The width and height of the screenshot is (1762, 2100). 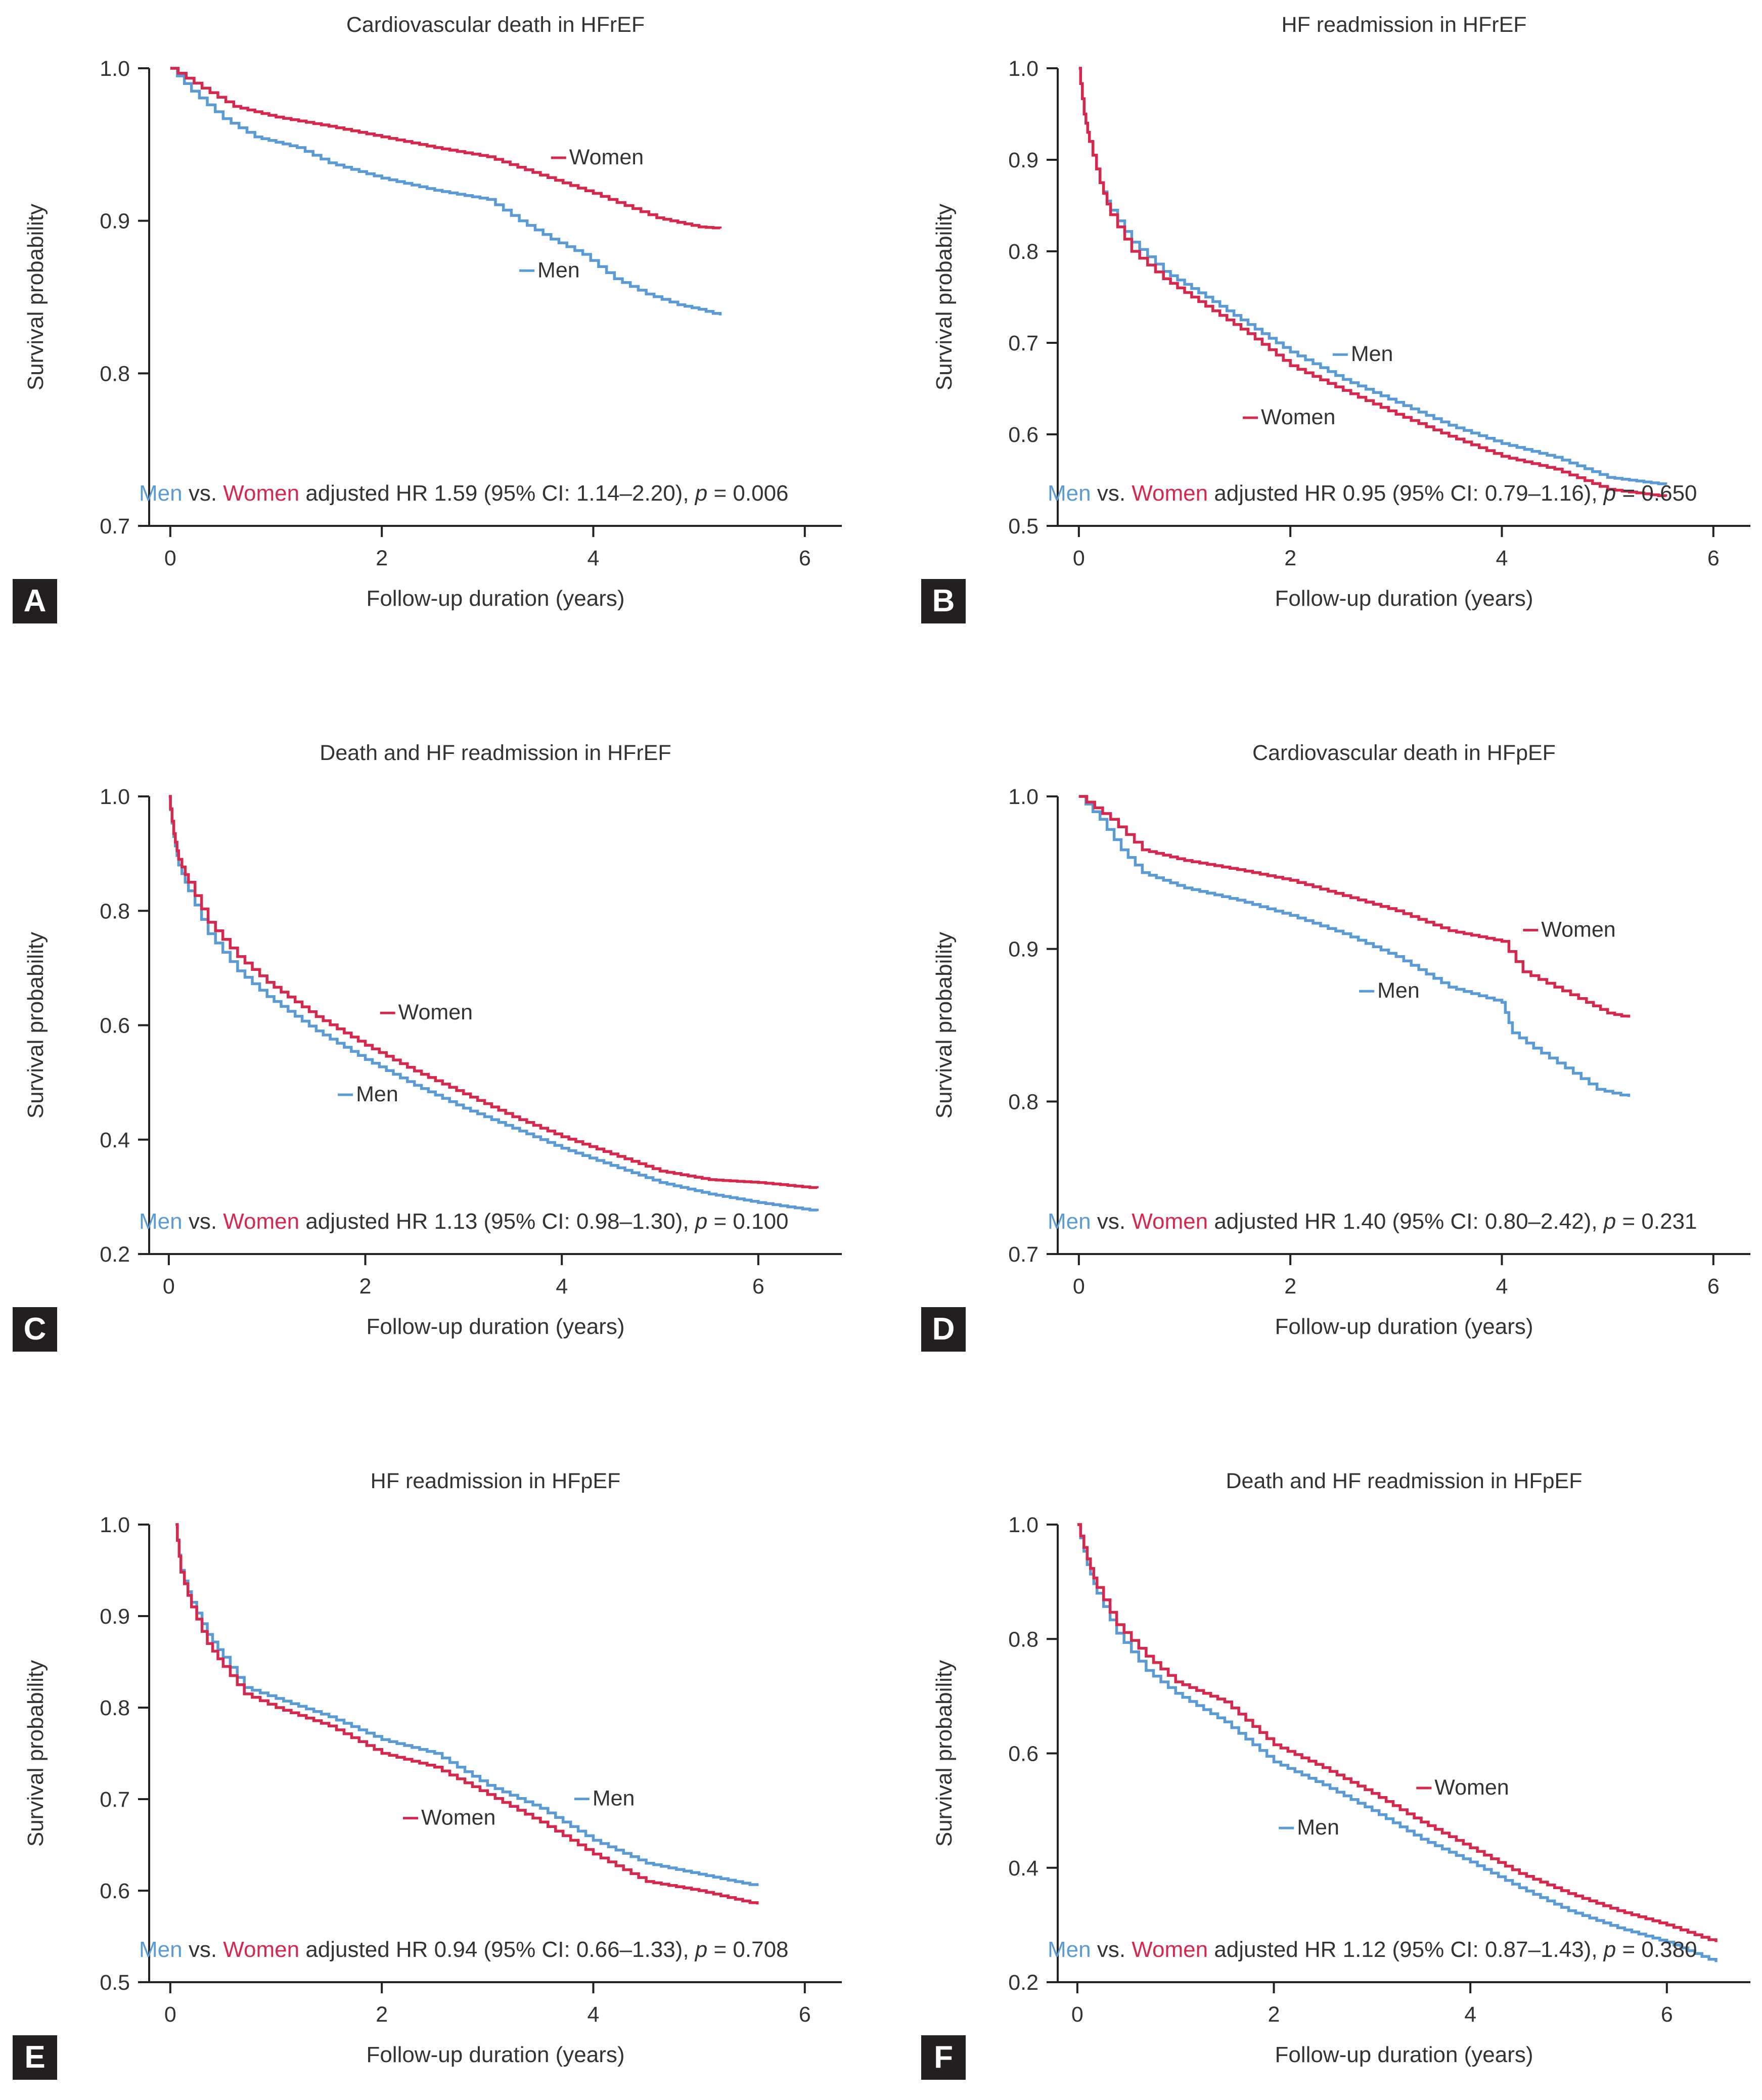 I want to click on x-axis-label-e: Follow-up duration (years), so click(x=495, y=2055).